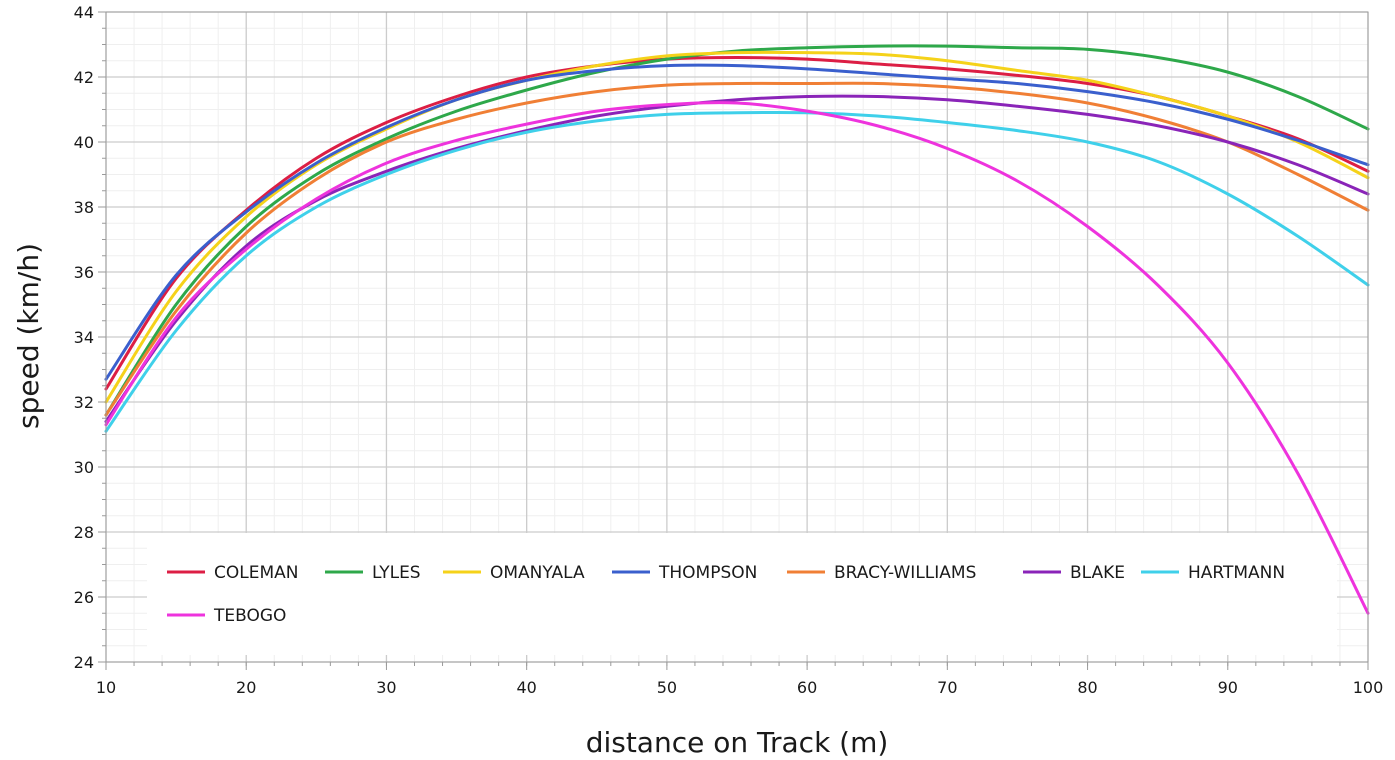 This screenshot has height=760, width=1395. What do you see at coordinates (106, 687) in the screenshot?
I see `x-tick-label: 10` at bounding box center [106, 687].